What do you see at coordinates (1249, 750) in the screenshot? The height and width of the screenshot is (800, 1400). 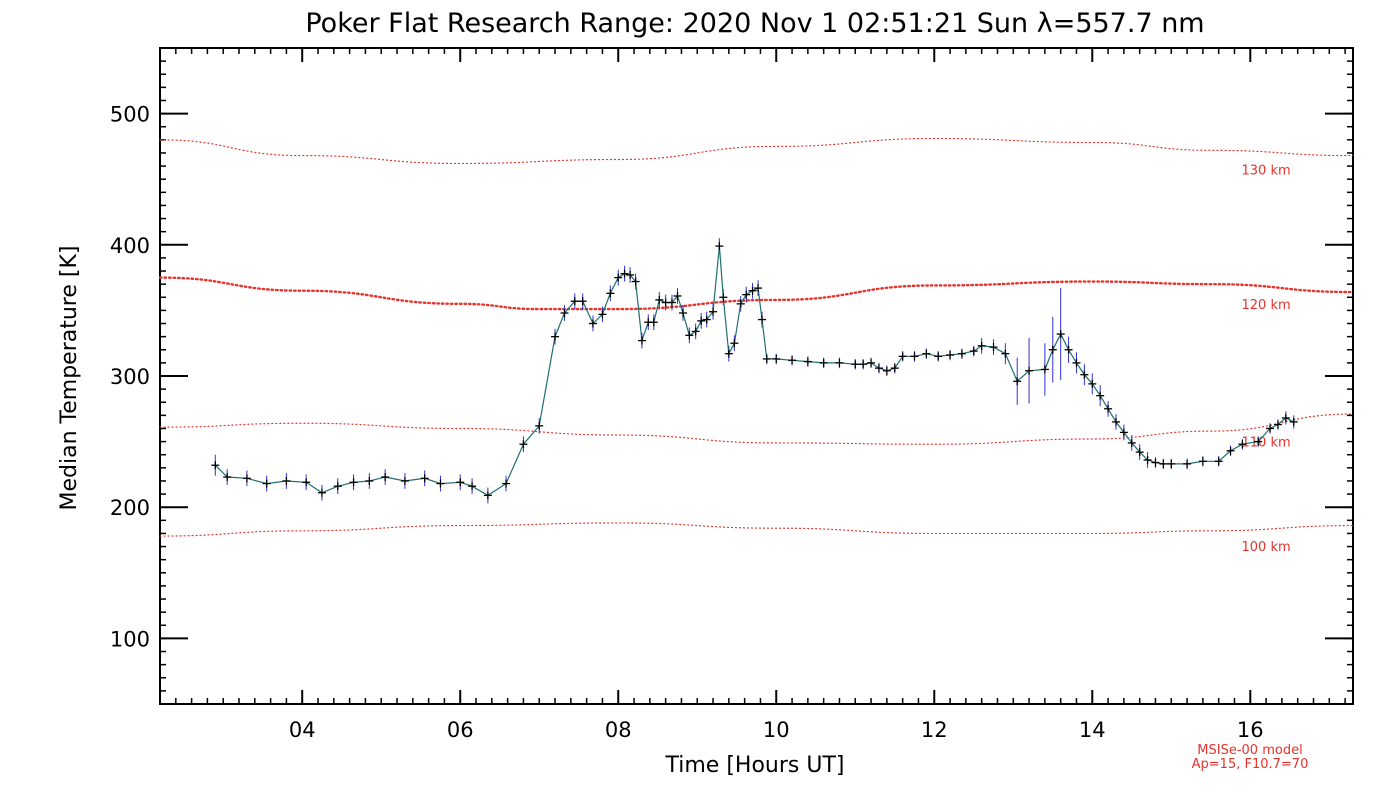 I see `model-note-line1: MSISe-00 model` at bounding box center [1249, 750].